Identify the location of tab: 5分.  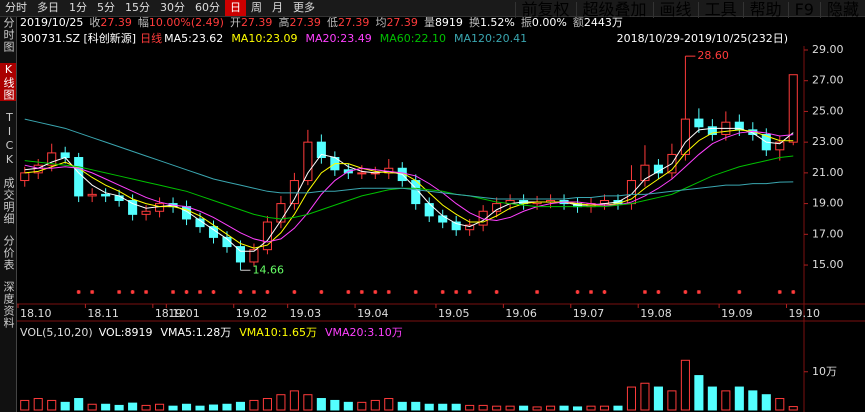
(106, 7).